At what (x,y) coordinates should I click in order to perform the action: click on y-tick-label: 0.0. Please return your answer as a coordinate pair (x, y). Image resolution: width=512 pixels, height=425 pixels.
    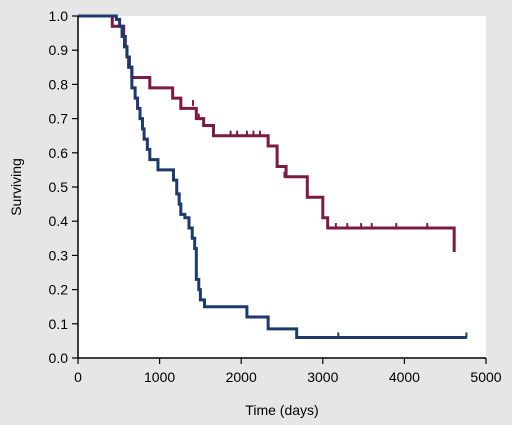
    Looking at the image, I should click on (59, 358).